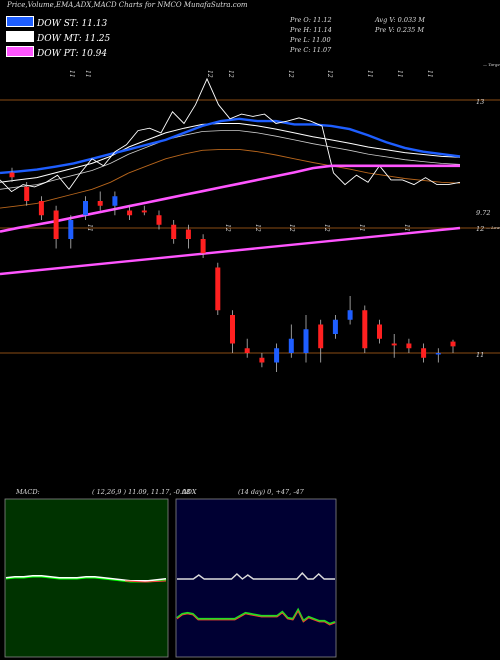  What do you see at coordinates (400, 30) in the screenshot?
I see `stat-pre-volume: Pre V: 0.235 M` at bounding box center [400, 30].